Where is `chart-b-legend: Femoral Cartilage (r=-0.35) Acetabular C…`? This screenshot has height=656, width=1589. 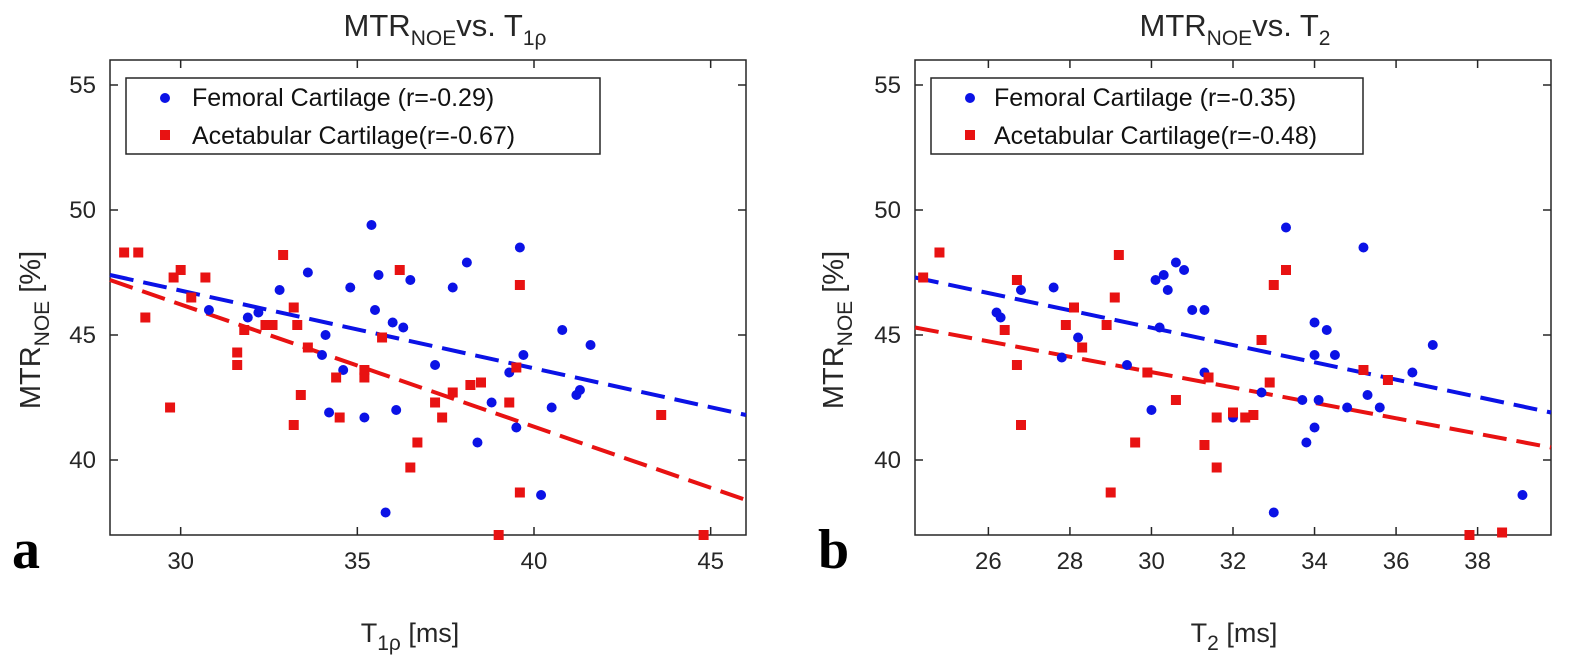
chart-b-legend: Femoral Cartilage (r=-0.35) Acetabular C… is located at coordinates (1147, 116).